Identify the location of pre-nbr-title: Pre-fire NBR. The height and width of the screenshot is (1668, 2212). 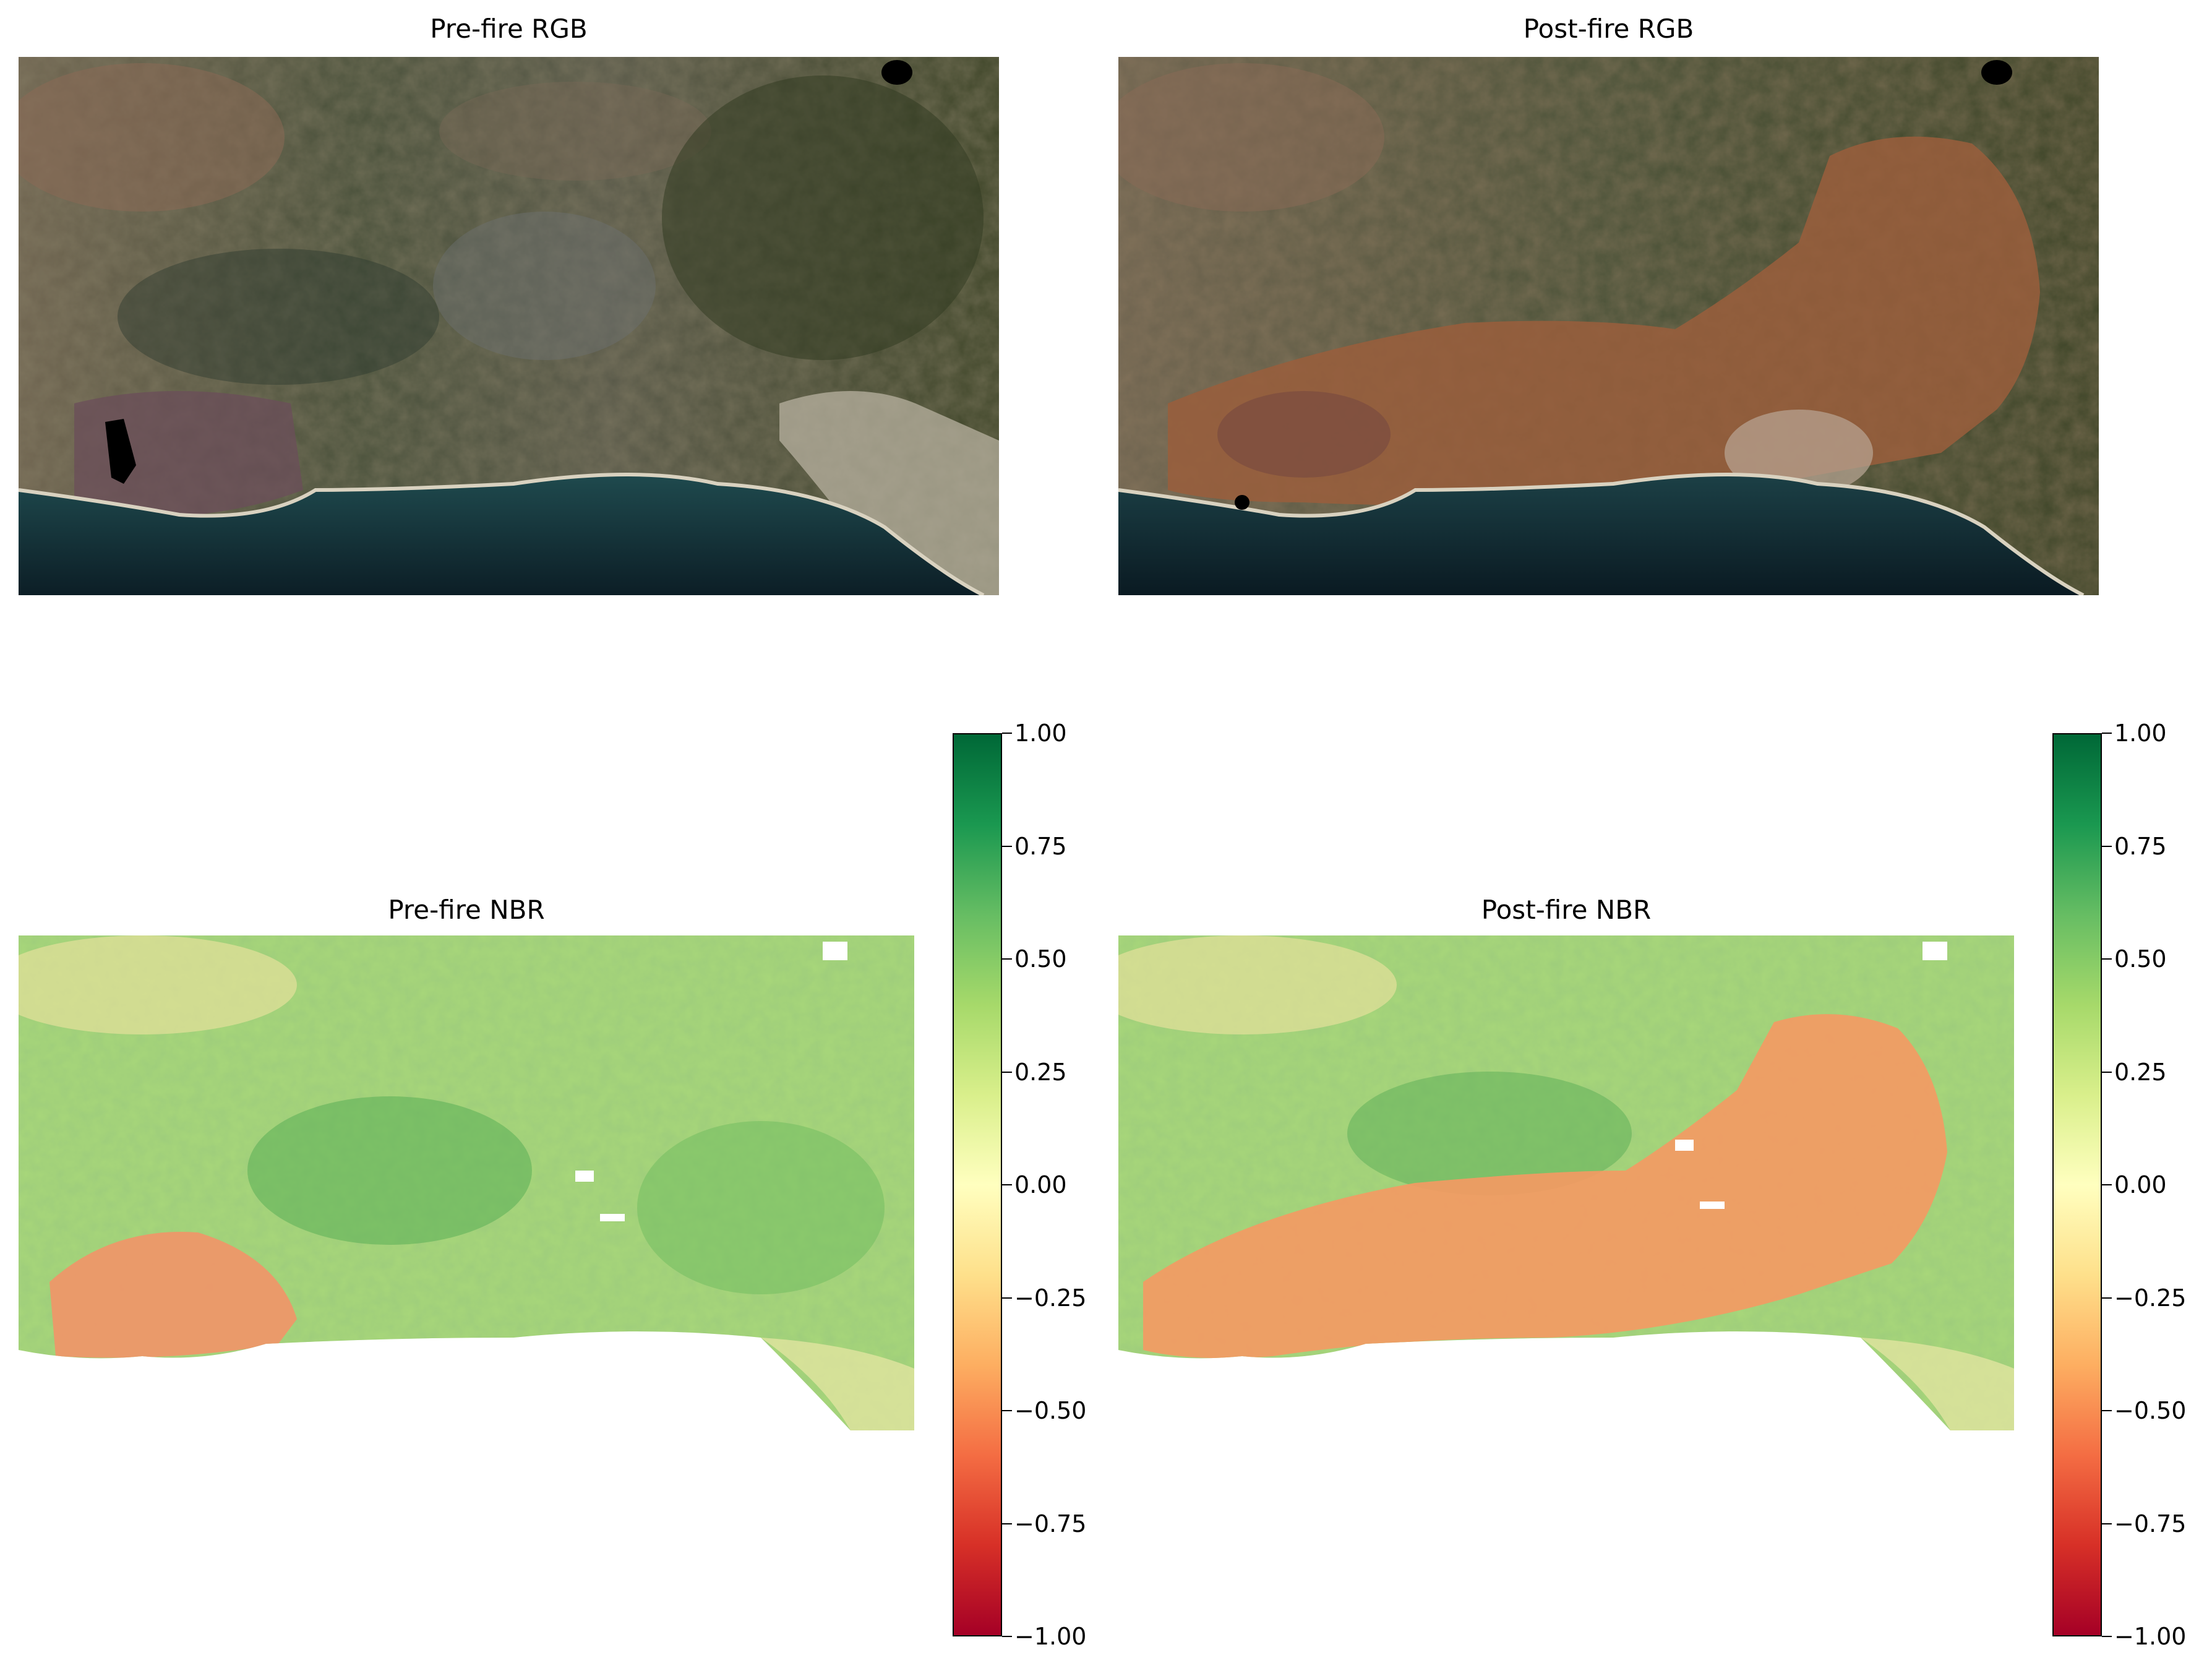
(466, 910).